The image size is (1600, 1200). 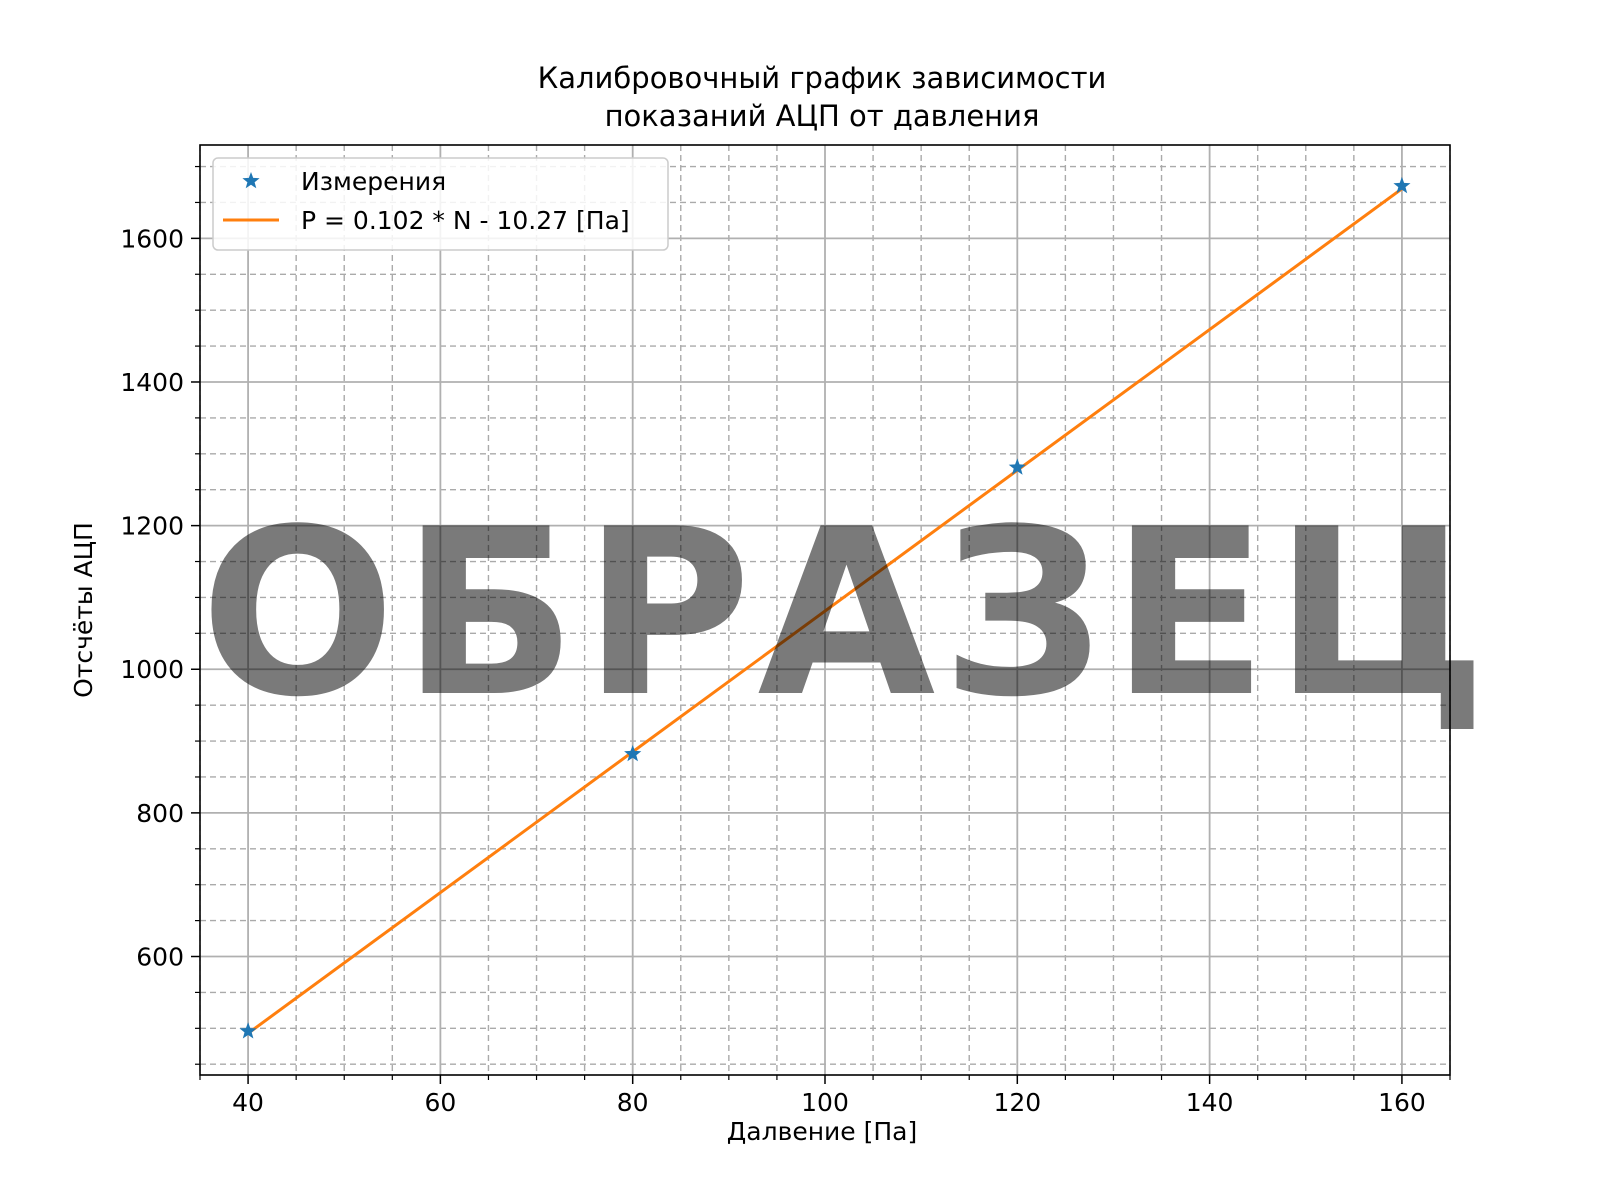 What do you see at coordinates (152, 669) in the screenshot?
I see `y-tick-label: 1000` at bounding box center [152, 669].